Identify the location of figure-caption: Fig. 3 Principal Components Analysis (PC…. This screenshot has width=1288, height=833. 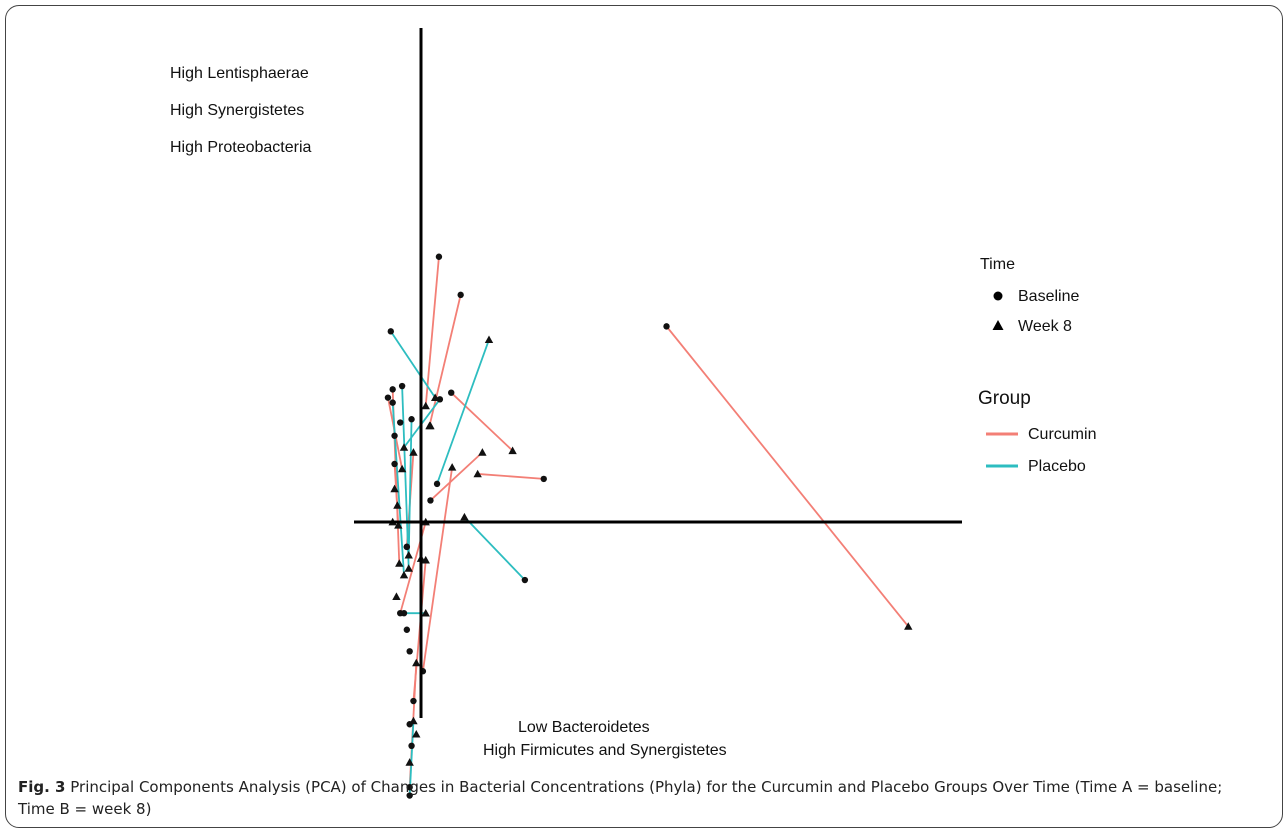
(638, 798).